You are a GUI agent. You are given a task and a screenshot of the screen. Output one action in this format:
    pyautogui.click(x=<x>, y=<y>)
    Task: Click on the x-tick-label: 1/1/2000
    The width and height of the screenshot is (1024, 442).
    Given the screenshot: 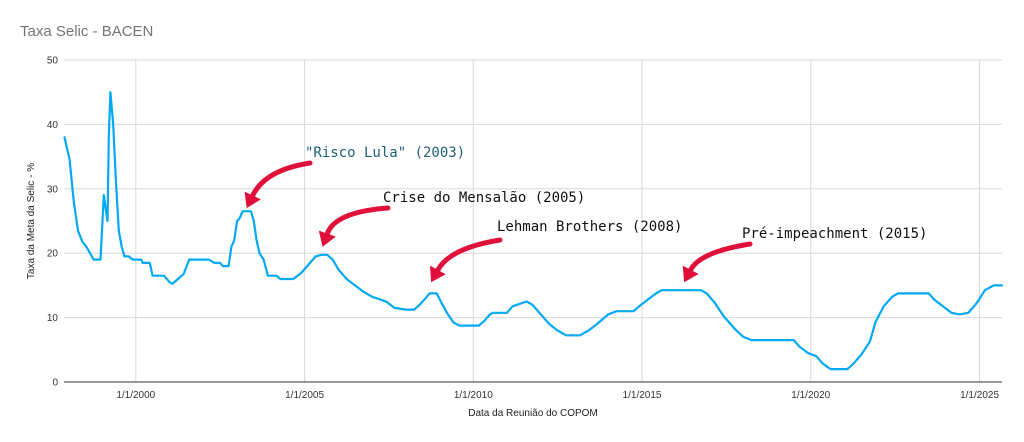 What is the action you would take?
    pyautogui.click(x=135, y=395)
    